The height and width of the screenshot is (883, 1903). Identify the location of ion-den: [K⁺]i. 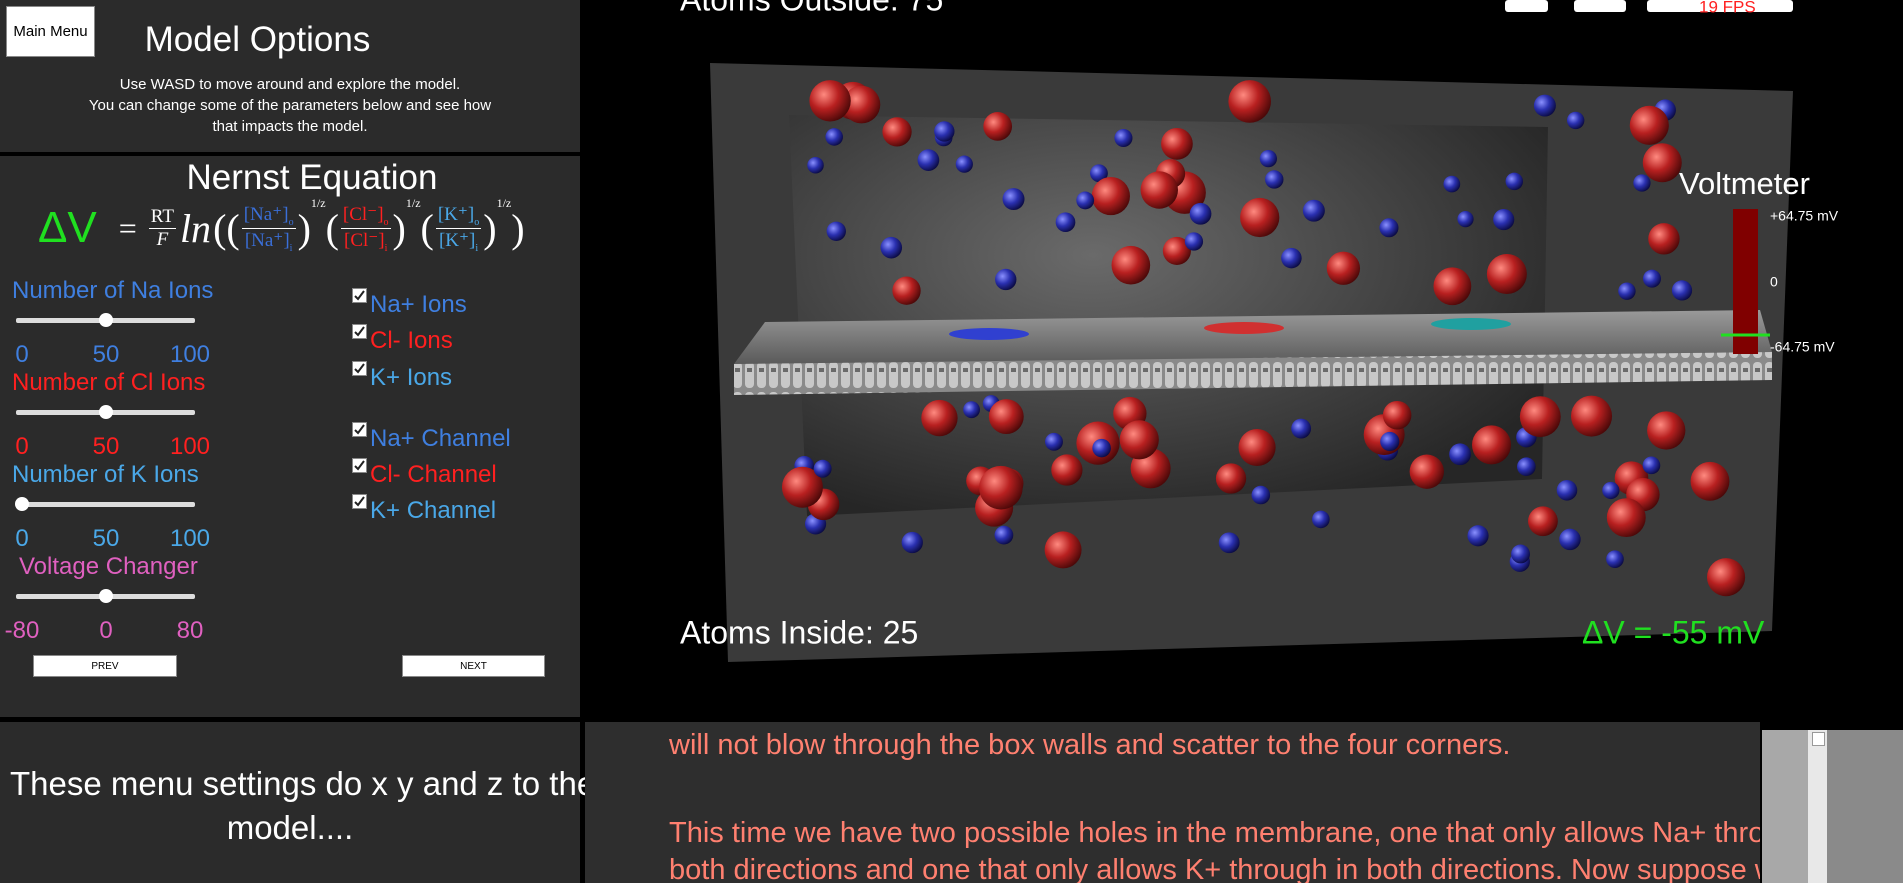
(458, 241).